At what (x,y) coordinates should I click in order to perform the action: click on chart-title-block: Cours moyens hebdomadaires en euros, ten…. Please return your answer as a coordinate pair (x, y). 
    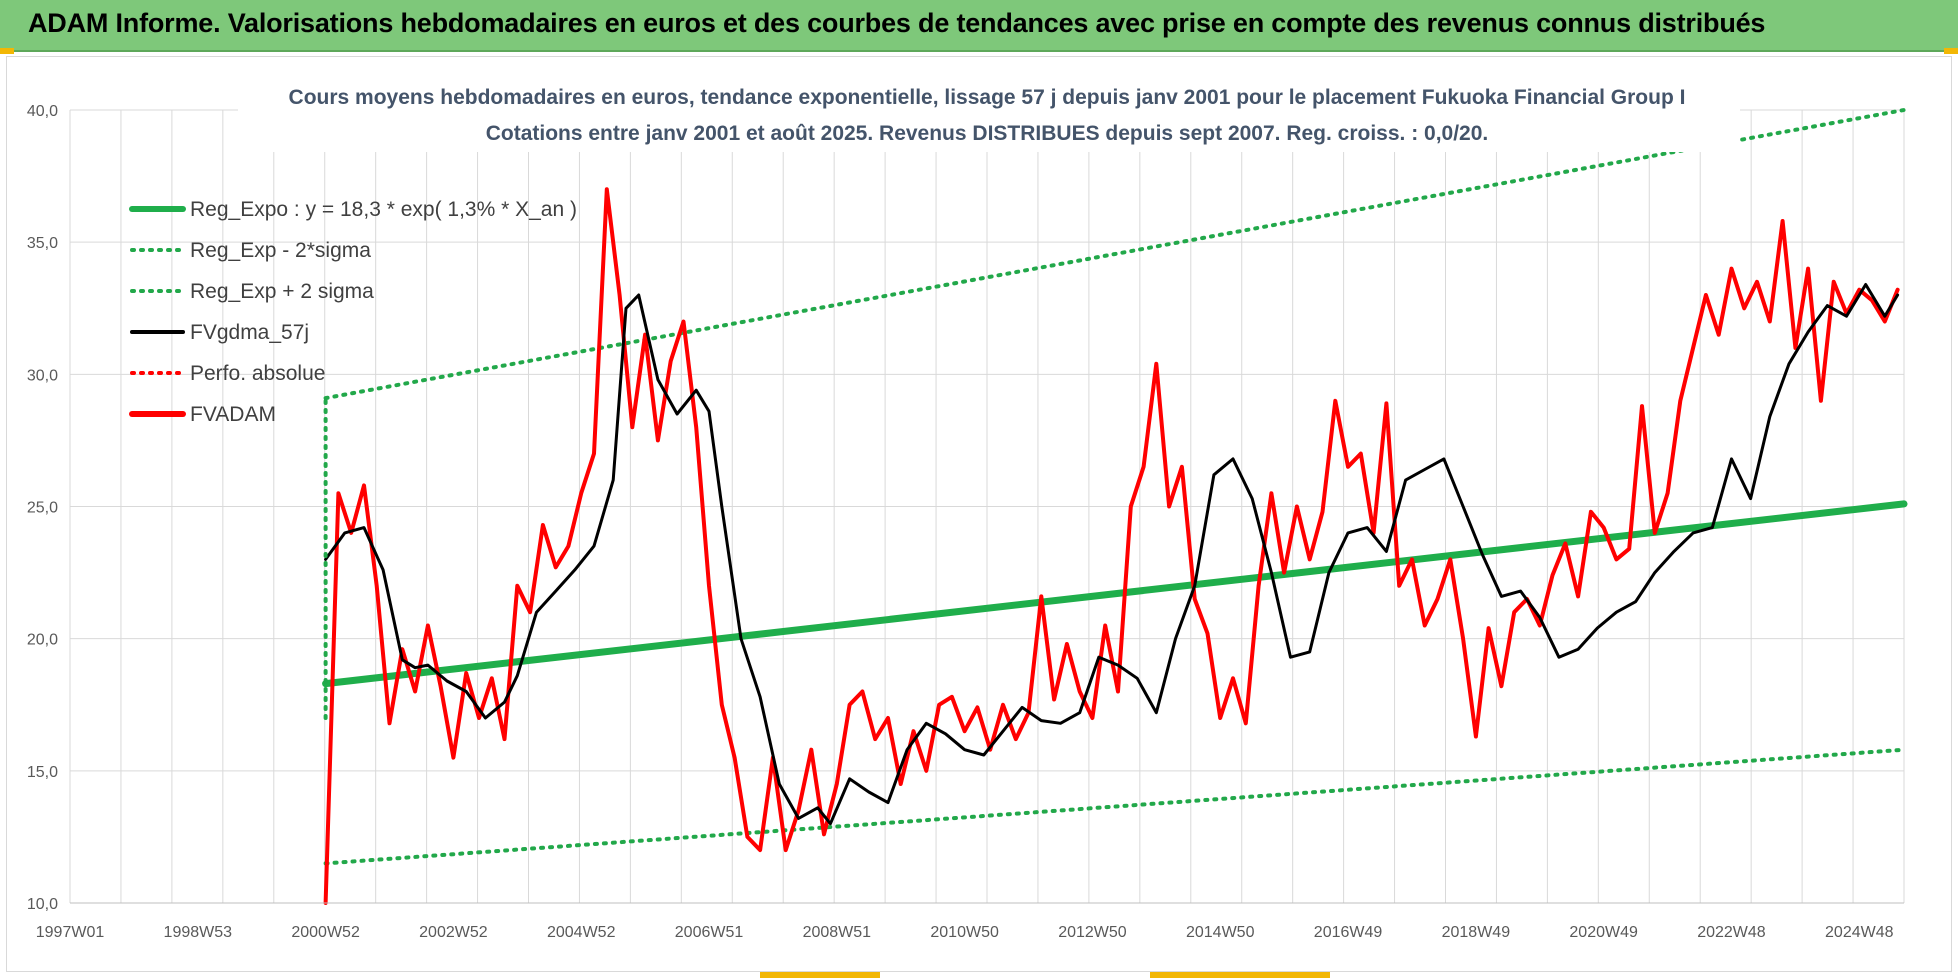
    Looking at the image, I should click on (989, 115).